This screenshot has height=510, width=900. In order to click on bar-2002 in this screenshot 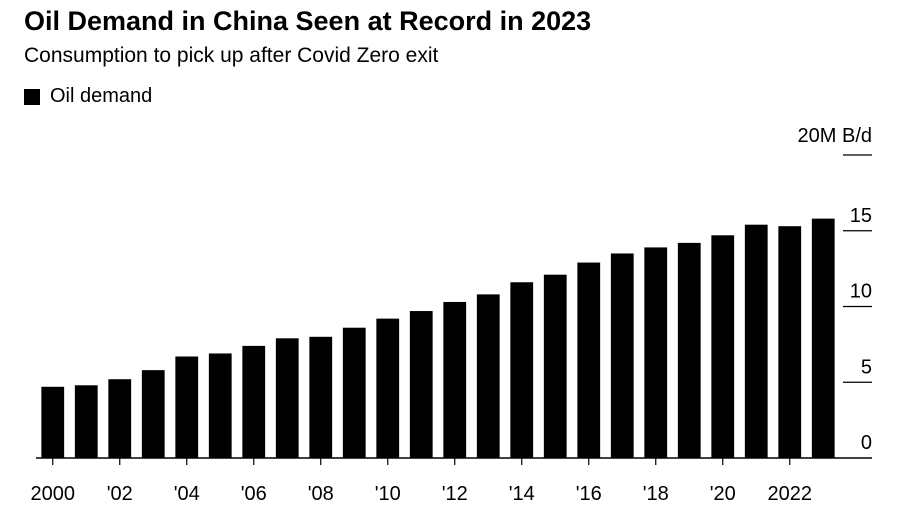, I will do `click(120, 418)`.